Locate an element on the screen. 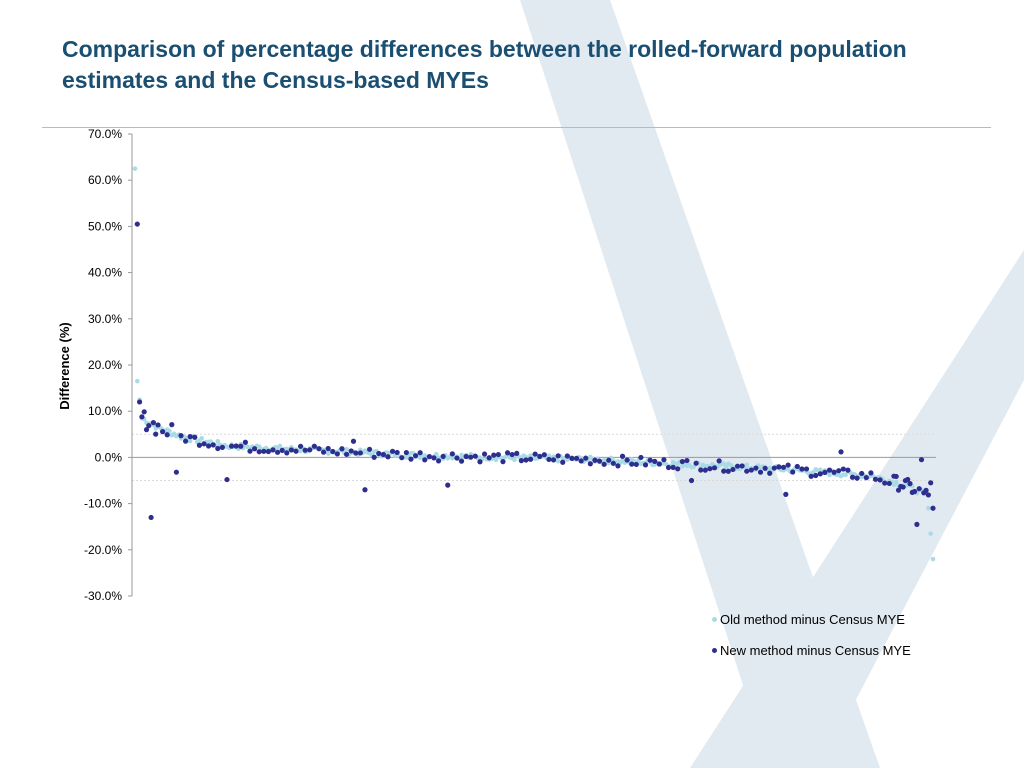  y-tick-label: 70.0% is located at coordinates (105, 134).